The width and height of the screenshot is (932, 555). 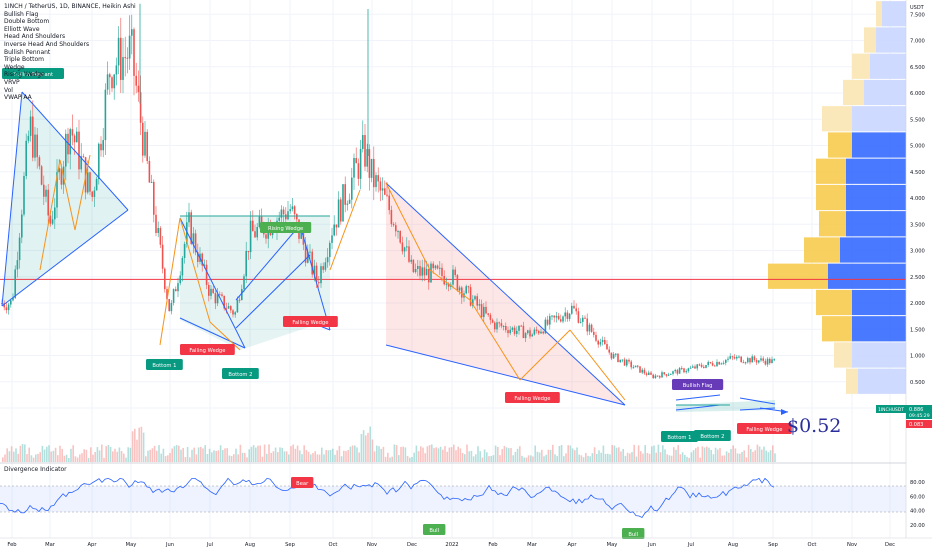 What do you see at coordinates (131, 545) in the screenshot?
I see `time-tick: May` at bounding box center [131, 545].